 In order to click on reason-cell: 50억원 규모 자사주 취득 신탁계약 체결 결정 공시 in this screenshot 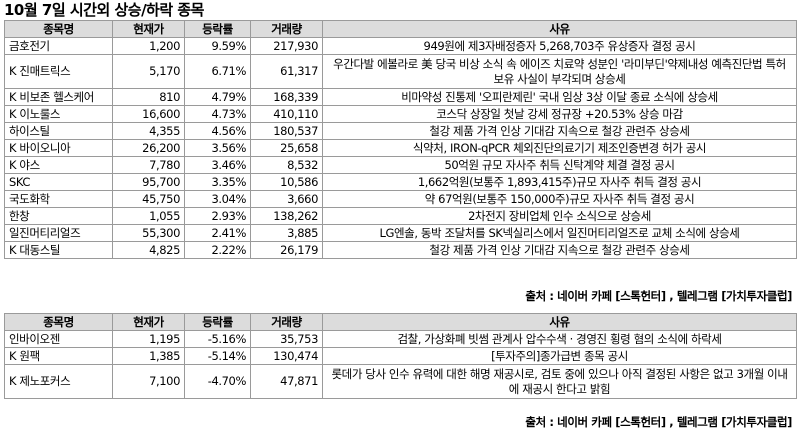, I will do `click(559, 165)`.